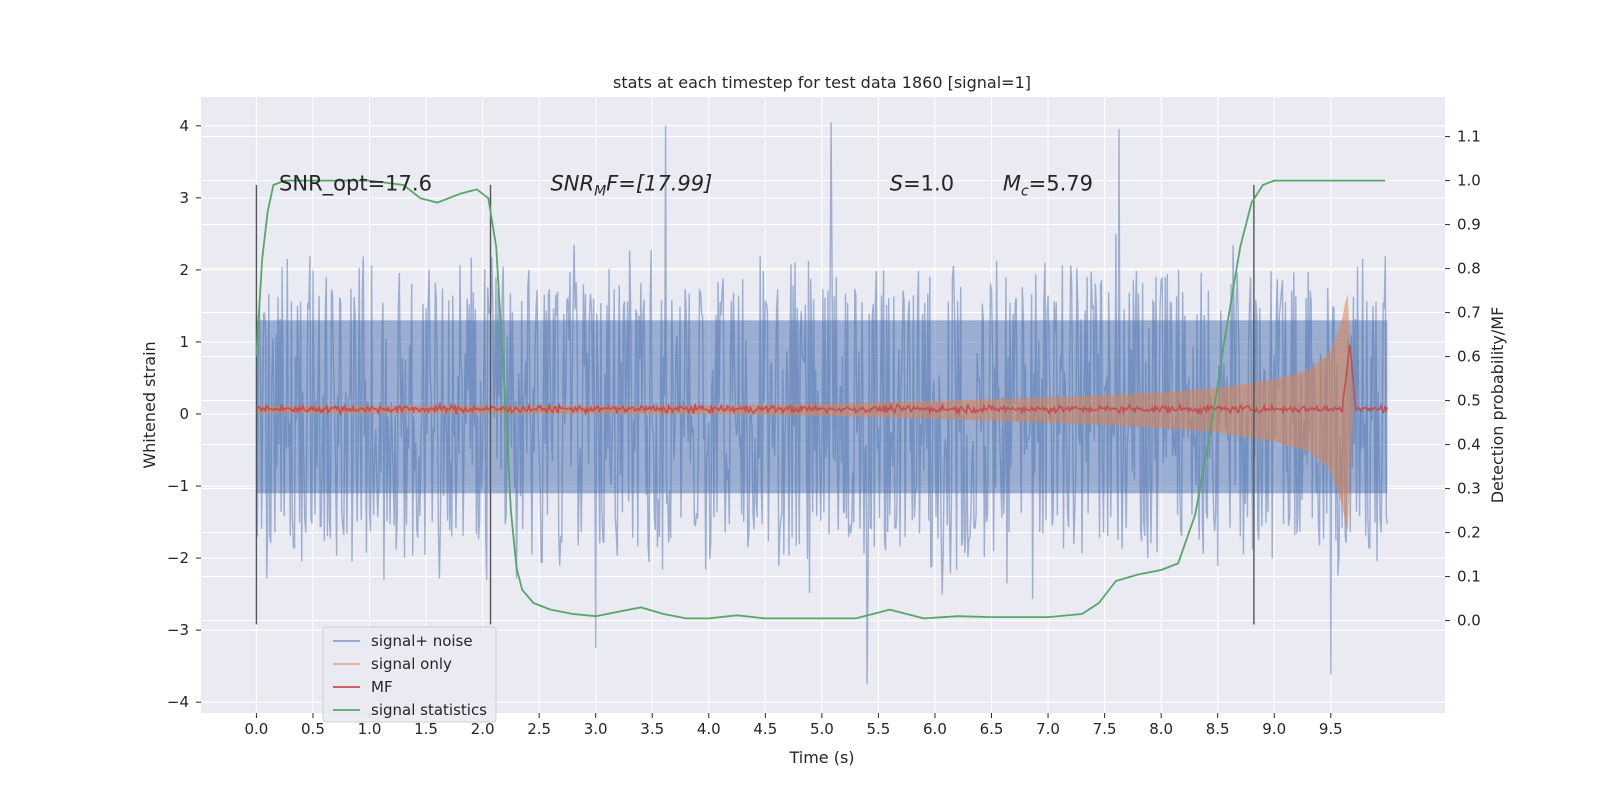  What do you see at coordinates (1469, 533) in the screenshot?
I see `y2-tick-label-9: 0.2` at bounding box center [1469, 533].